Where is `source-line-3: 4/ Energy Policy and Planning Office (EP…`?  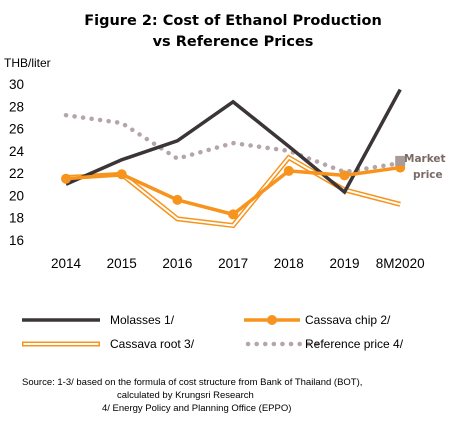
source-line-3: 4/ Energy Policy and Planning Office (EP… is located at coordinates (196, 408).